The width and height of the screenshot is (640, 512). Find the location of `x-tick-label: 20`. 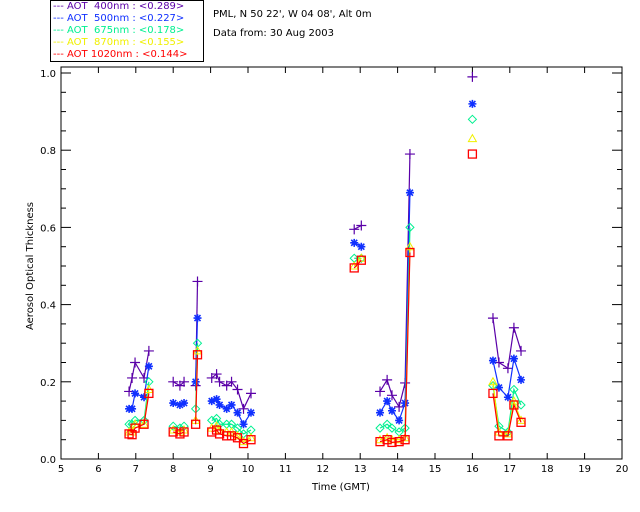

x-tick-label: 20 is located at coordinates (622, 469).